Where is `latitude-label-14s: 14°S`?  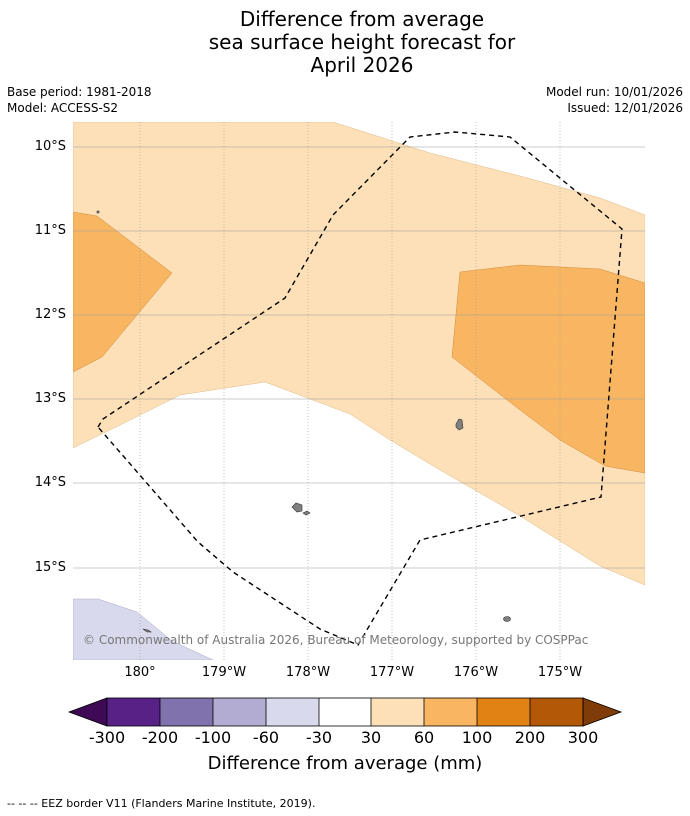 latitude-label-14s: 14°S is located at coordinates (50, 482).